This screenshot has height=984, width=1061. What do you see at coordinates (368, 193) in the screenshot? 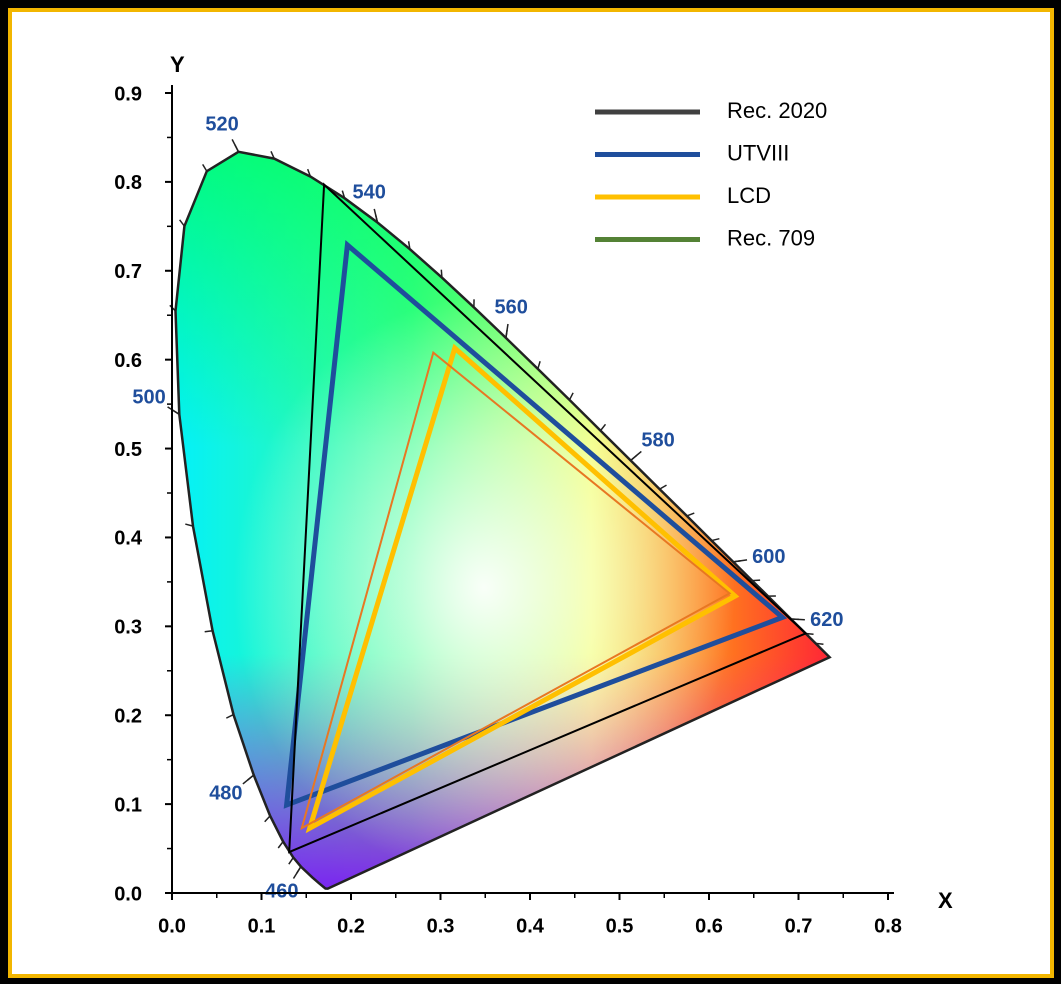
I see `wavelength-label: 540` at bounding box center [368, 193].